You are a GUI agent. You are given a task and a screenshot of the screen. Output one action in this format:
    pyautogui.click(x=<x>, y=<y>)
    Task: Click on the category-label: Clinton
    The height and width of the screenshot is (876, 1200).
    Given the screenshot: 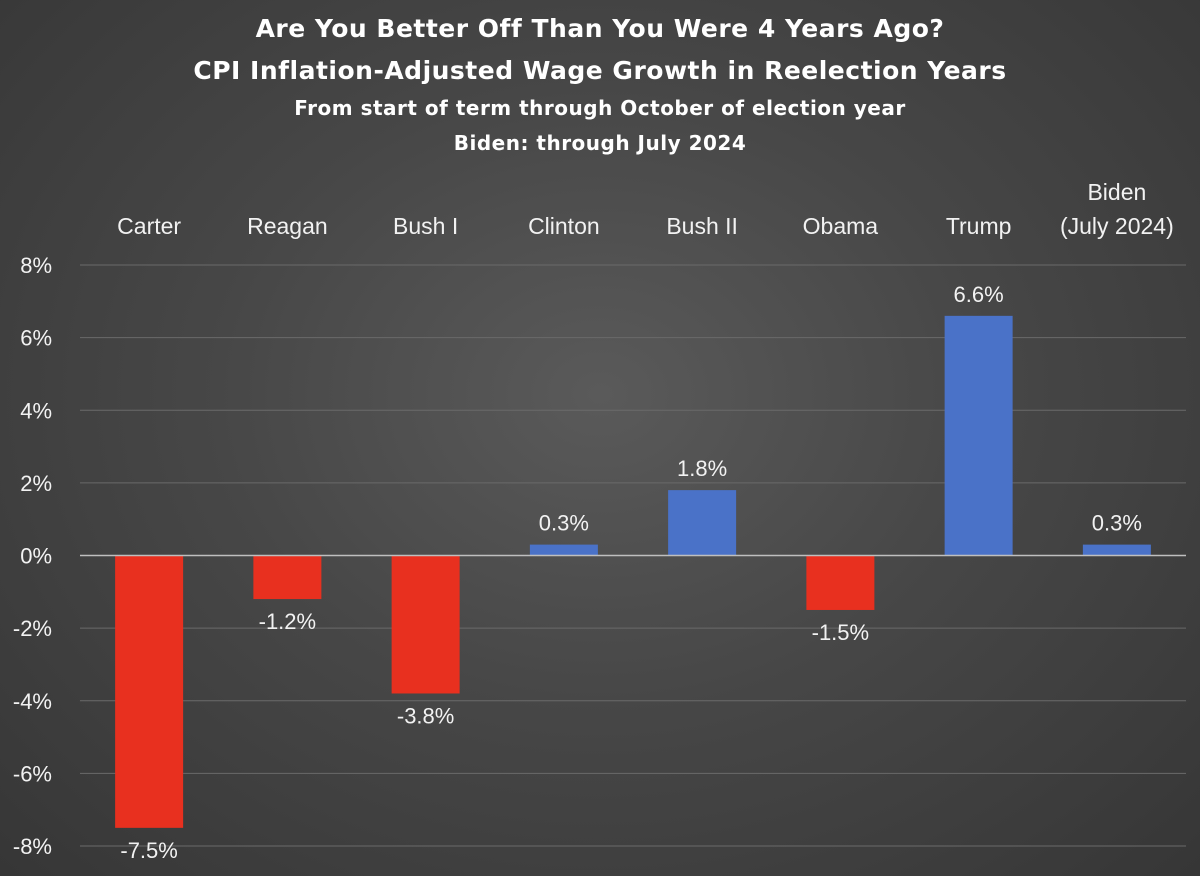 What is the action you would take?
    pyautogui.click(x=564, y=226)
    